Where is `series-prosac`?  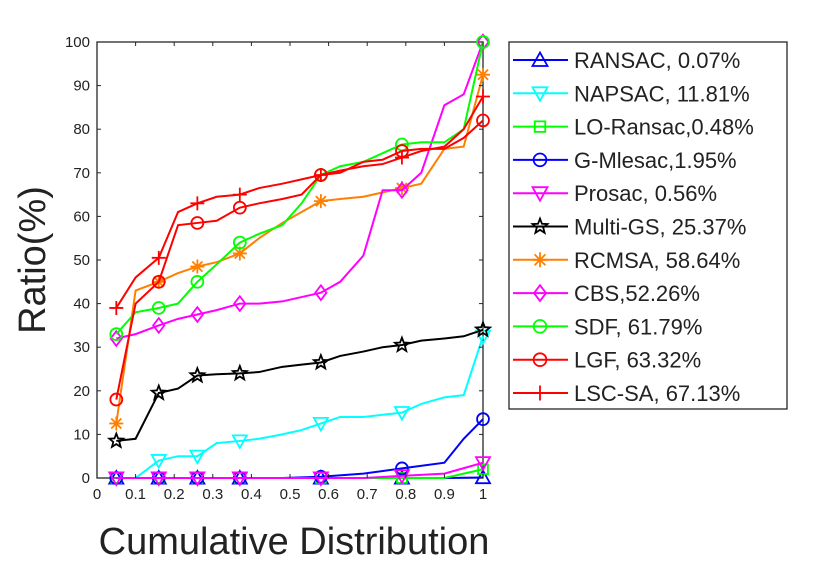 series-prosac is located at coordinates (299, 471).